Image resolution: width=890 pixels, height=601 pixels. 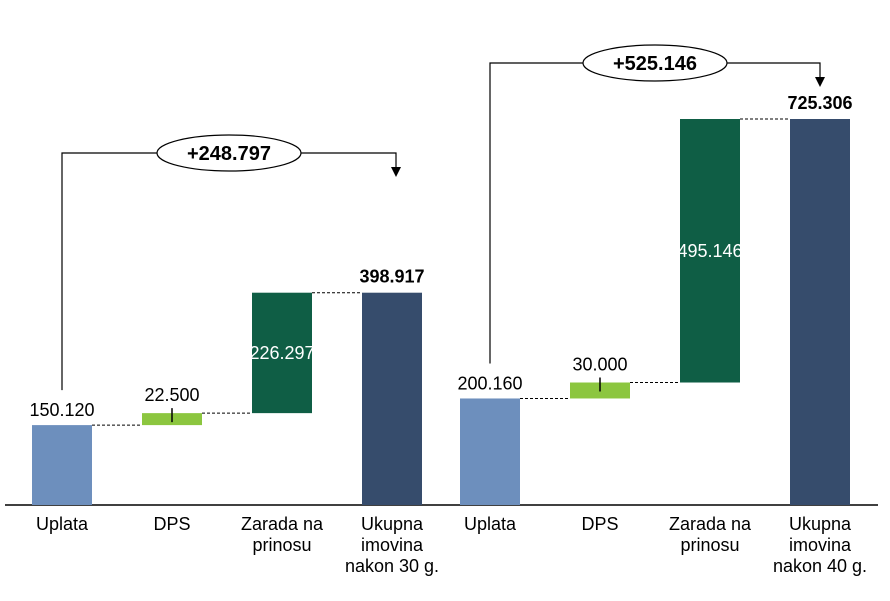 I want to click on x-tick-label-2-2: DPS, so click(x=599, y=524).